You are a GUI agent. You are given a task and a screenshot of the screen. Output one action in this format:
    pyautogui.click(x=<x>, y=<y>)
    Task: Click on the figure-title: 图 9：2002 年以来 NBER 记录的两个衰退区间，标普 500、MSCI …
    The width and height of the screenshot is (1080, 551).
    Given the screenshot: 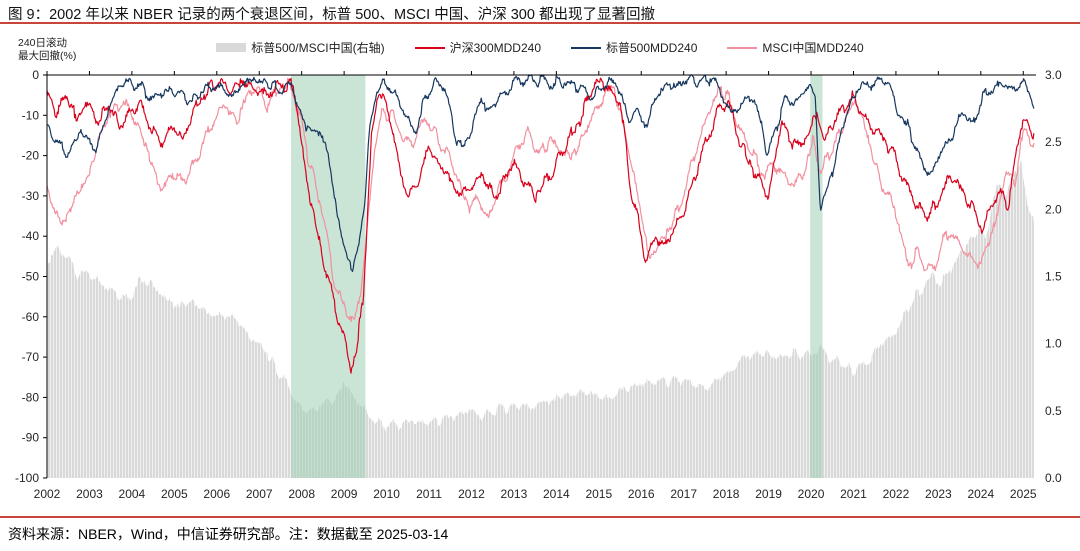 What is the action you would take?
    pyautogui.click(x=331, y=15)
    